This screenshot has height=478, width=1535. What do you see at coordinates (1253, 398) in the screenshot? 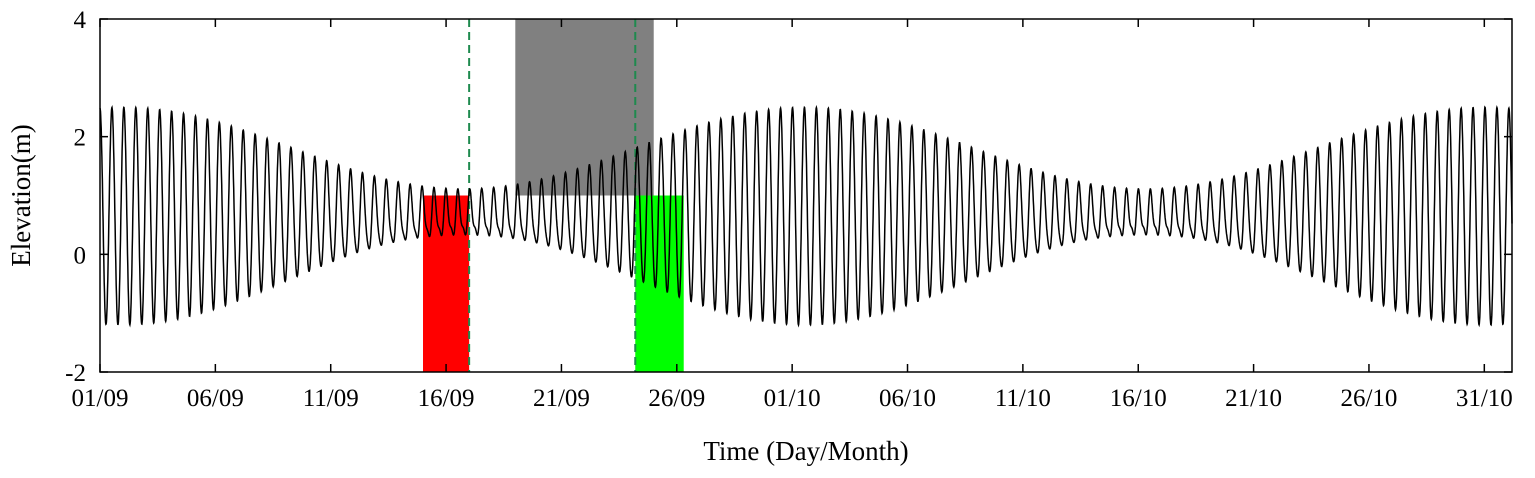
I see `x-tick-label-10: 21/10` at bounding box center [1253, 398].